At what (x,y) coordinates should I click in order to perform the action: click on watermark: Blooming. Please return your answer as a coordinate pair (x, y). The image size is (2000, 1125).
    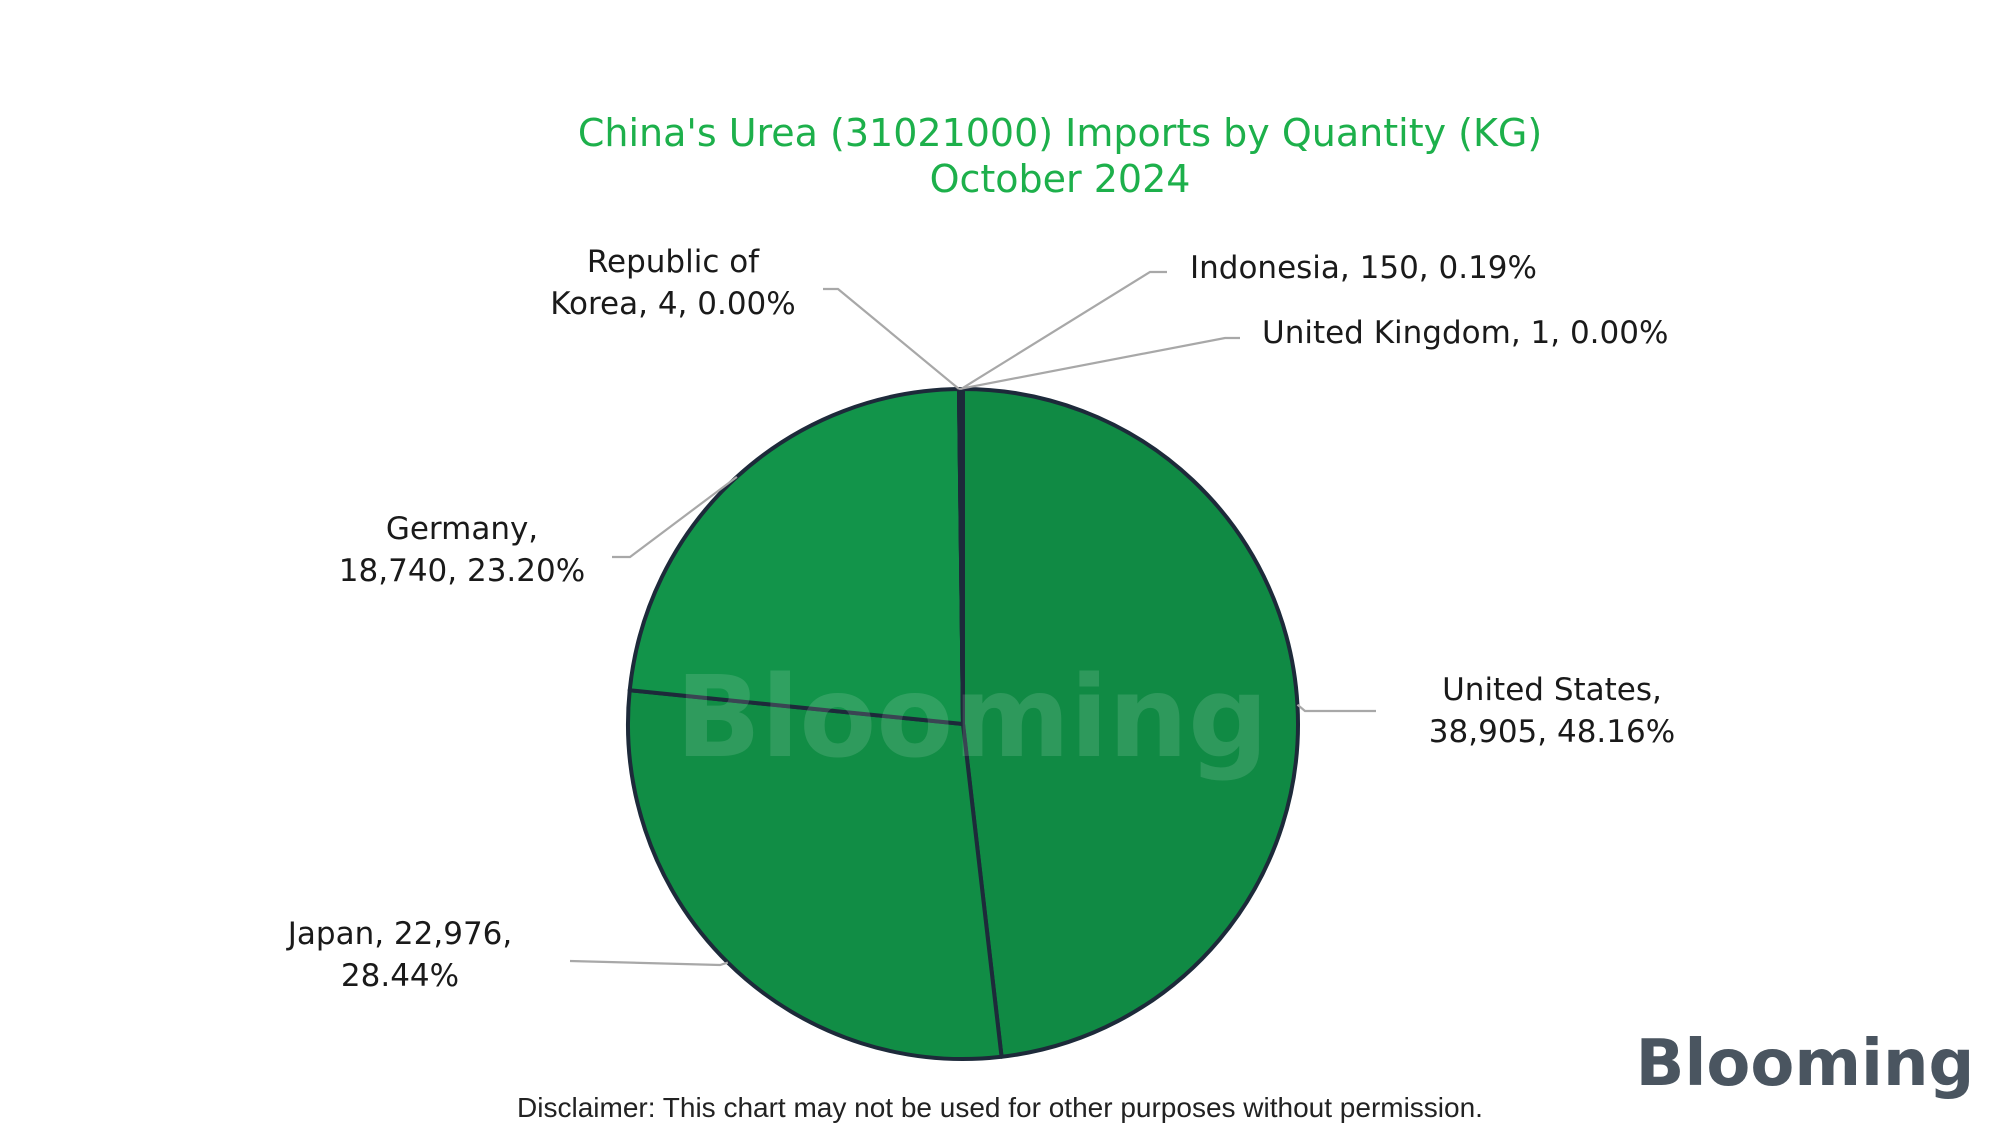
    Looking at the image, I should click on (972, 718).